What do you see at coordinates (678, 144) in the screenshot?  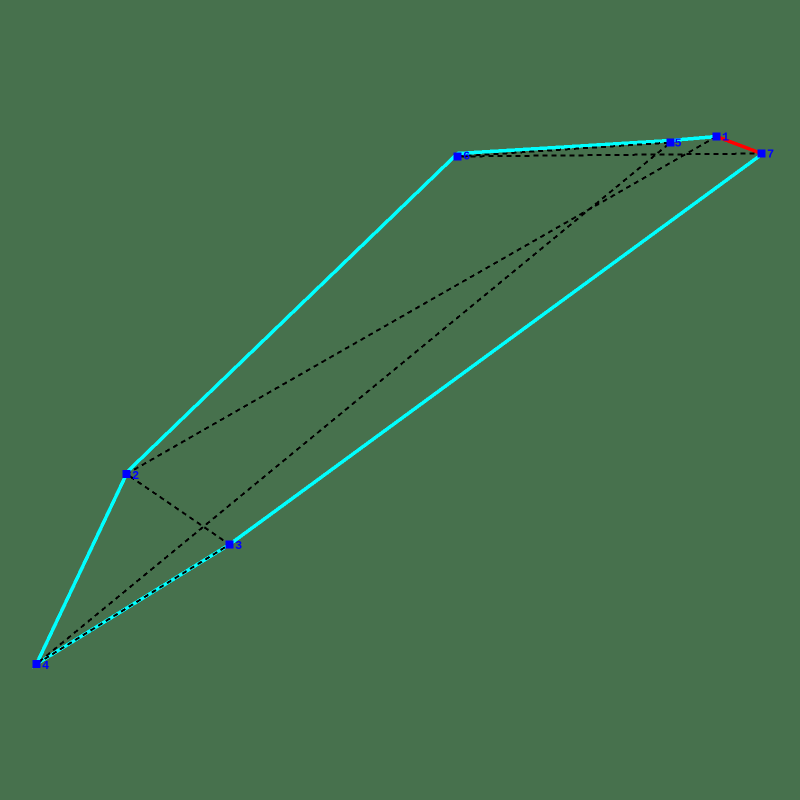 I see `svg-text: 5` at bounding box center [678, 144].